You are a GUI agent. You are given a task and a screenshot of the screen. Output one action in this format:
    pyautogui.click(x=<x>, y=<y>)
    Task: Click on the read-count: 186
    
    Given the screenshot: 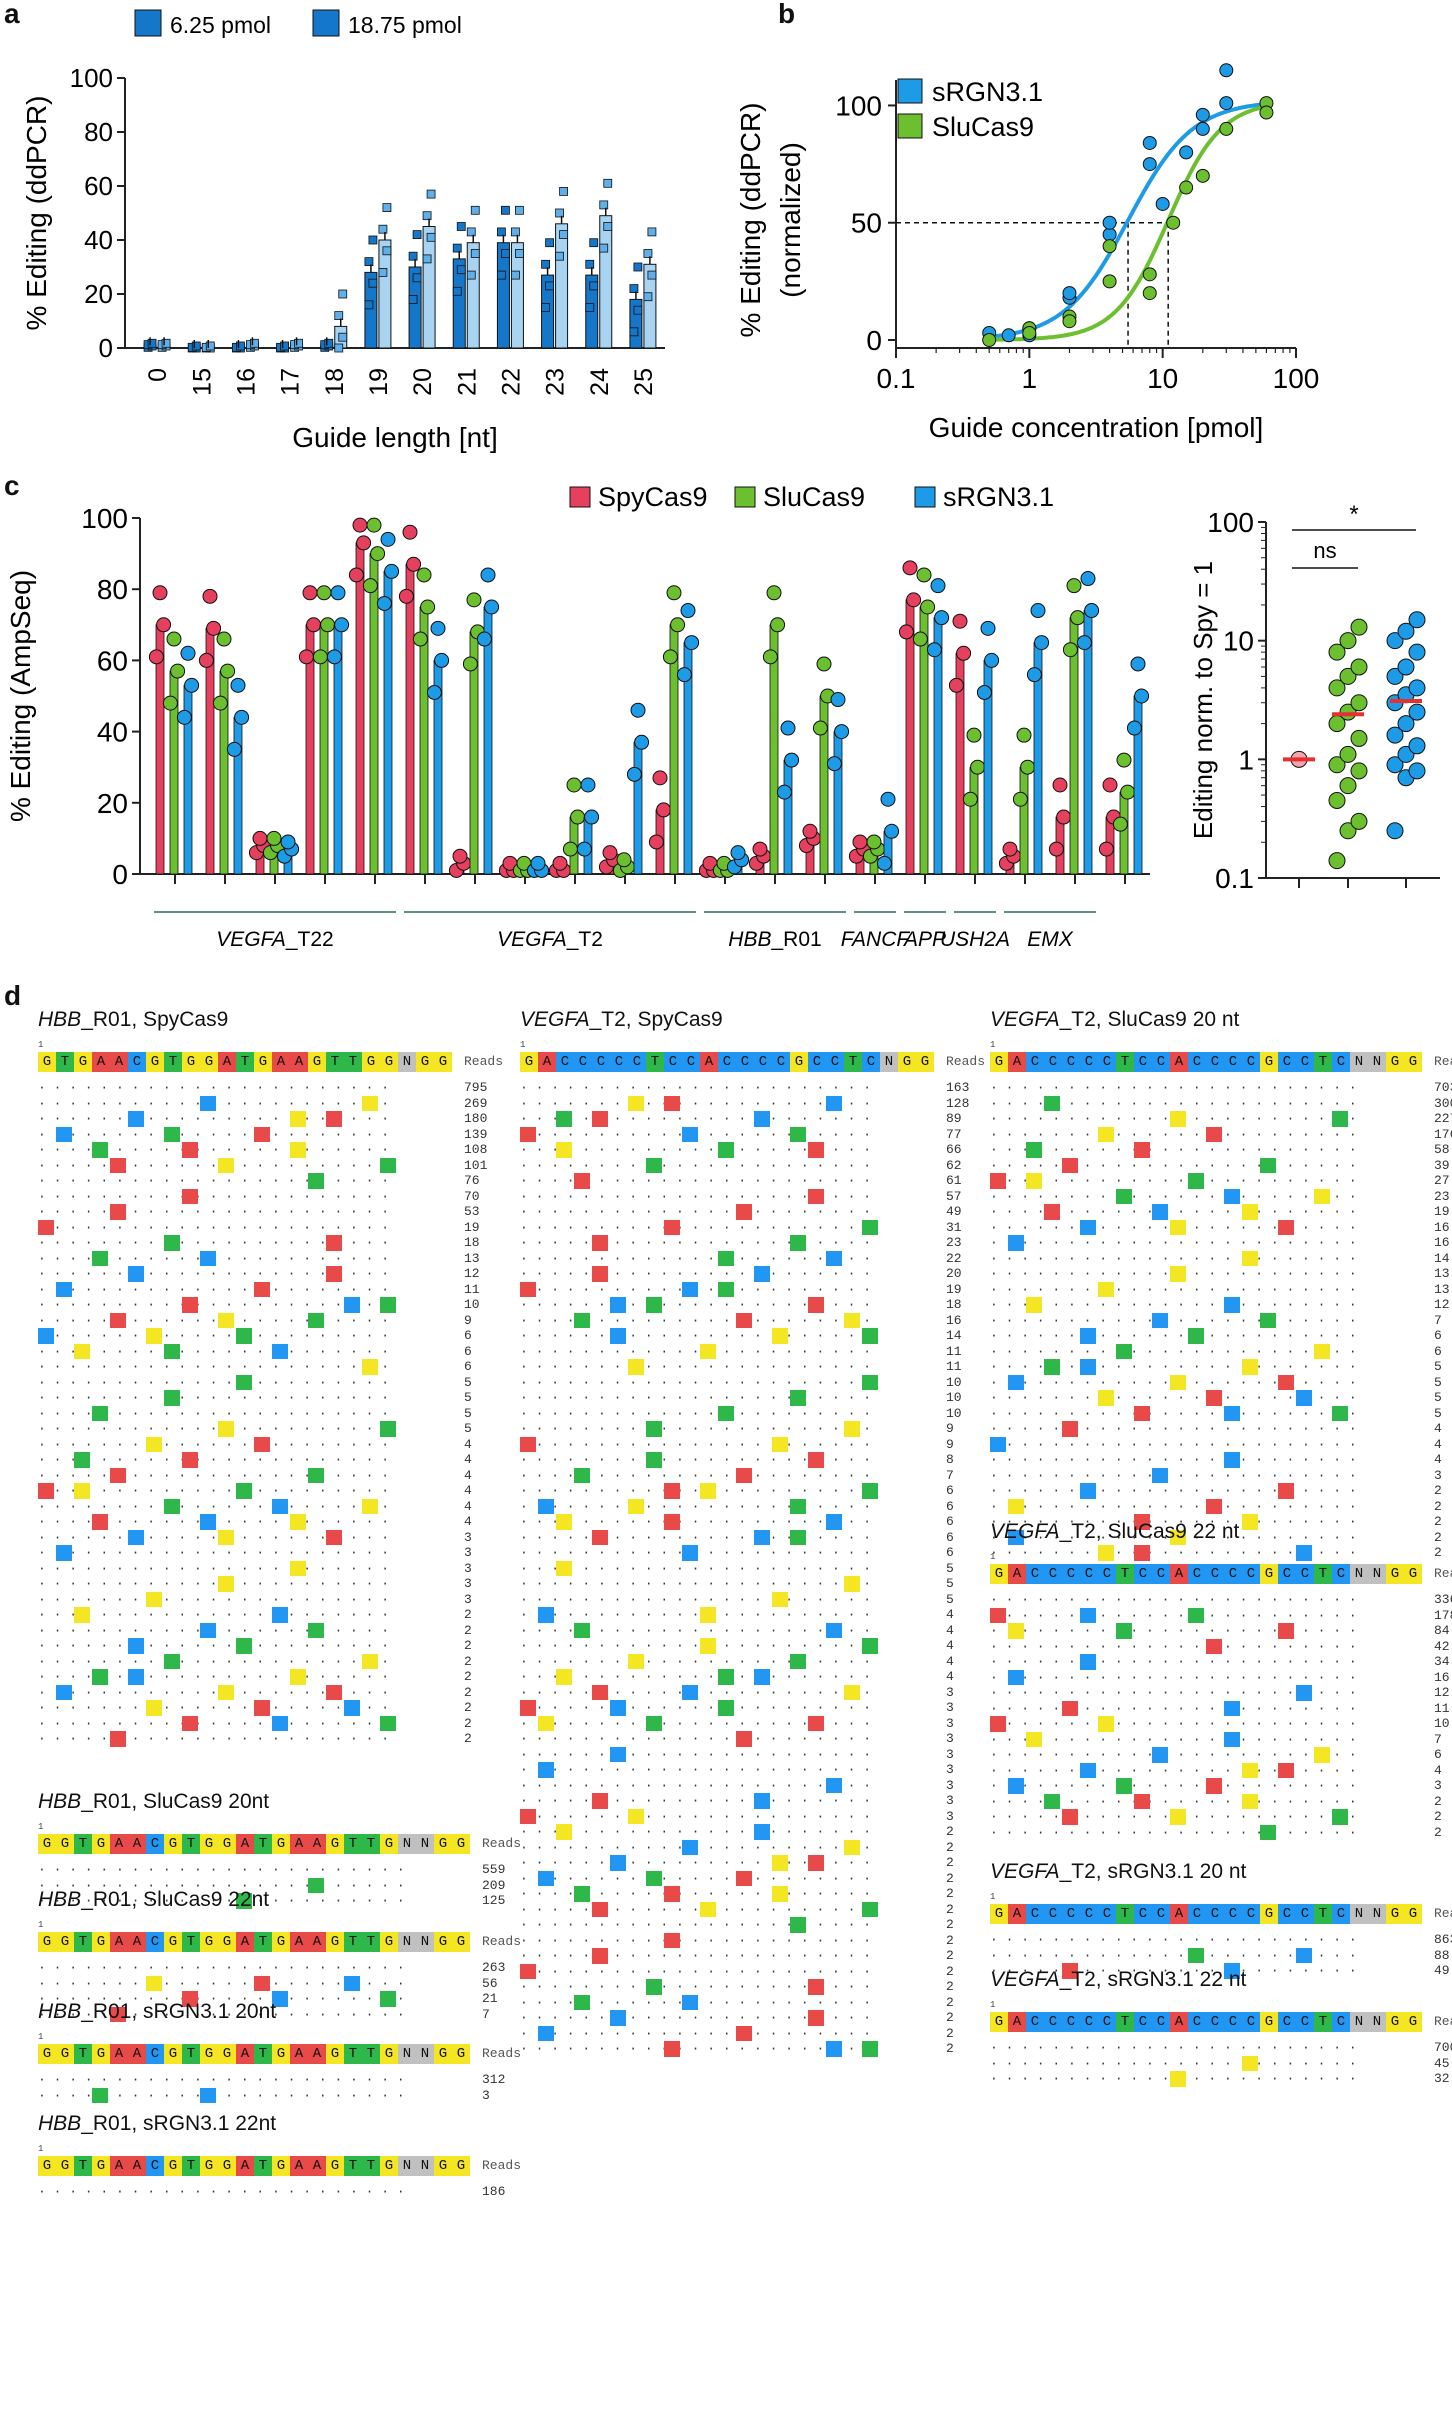 What is the action you would take?
    pyautogui.click(x=494, y=2191)
    